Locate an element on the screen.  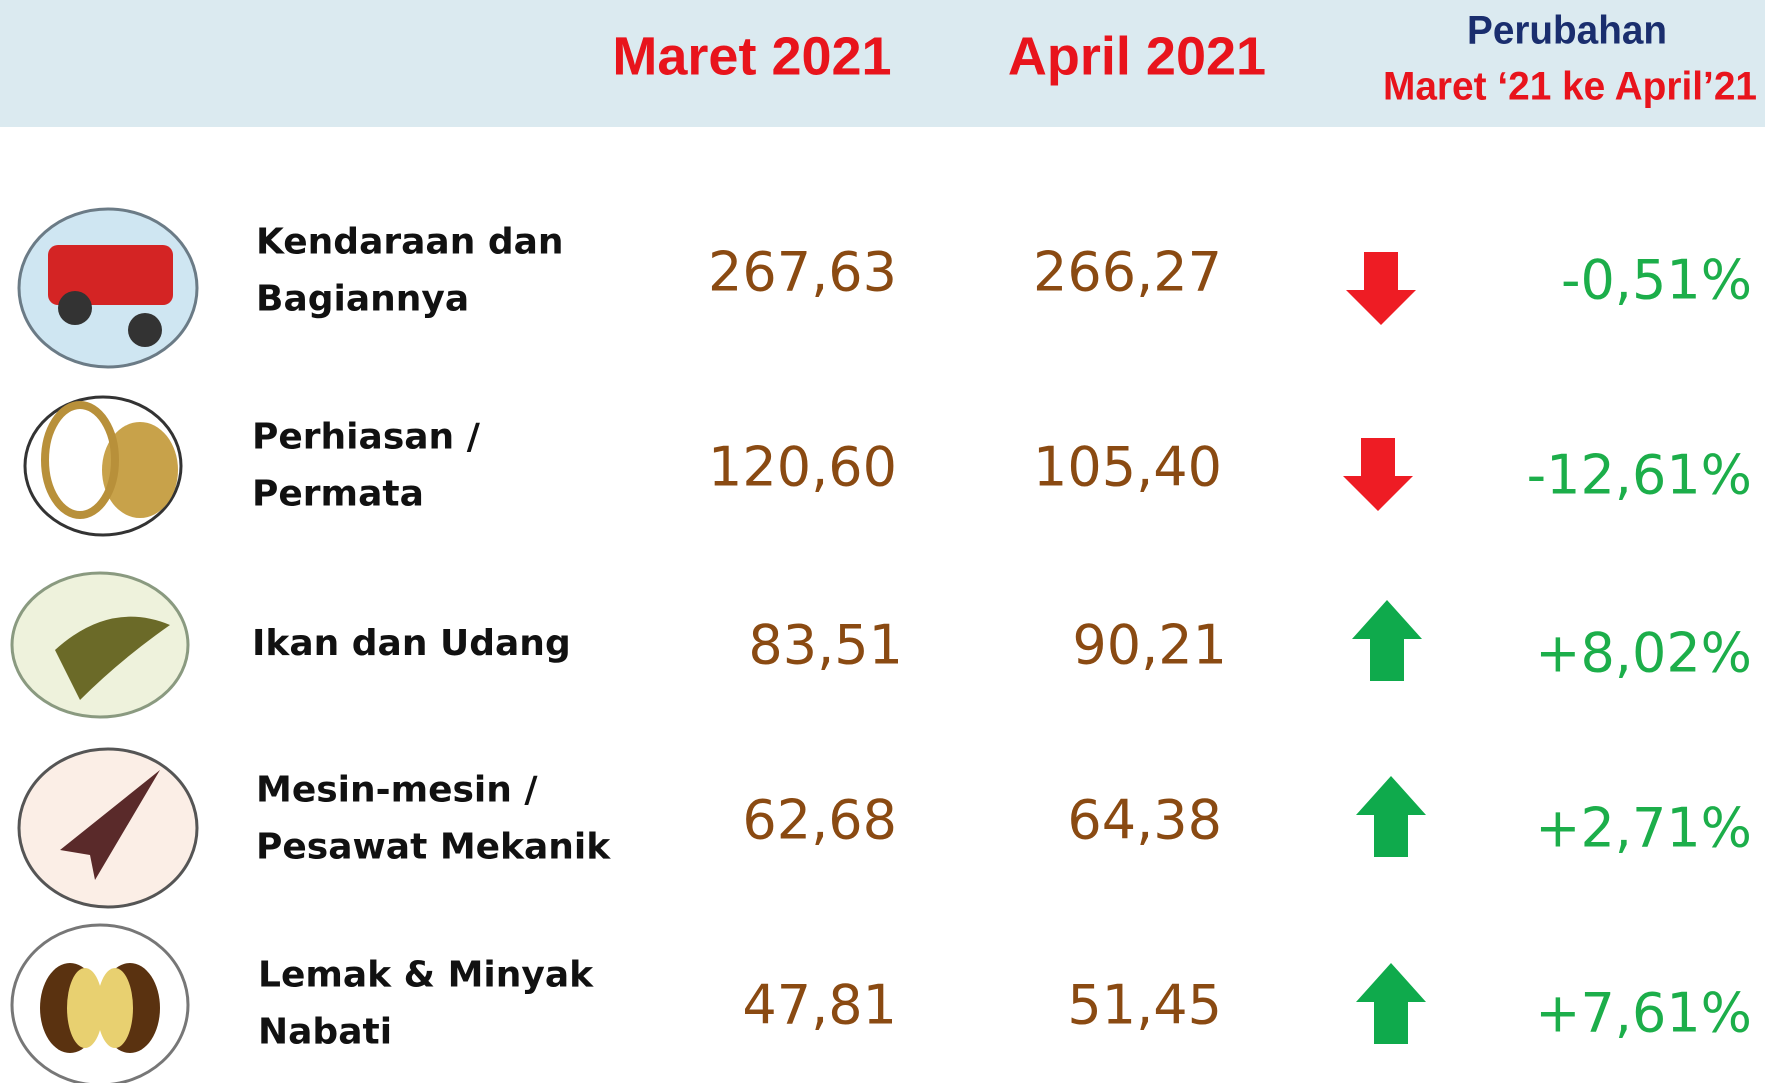
april-value: 90,21 is located at coordinates (1149, 645).